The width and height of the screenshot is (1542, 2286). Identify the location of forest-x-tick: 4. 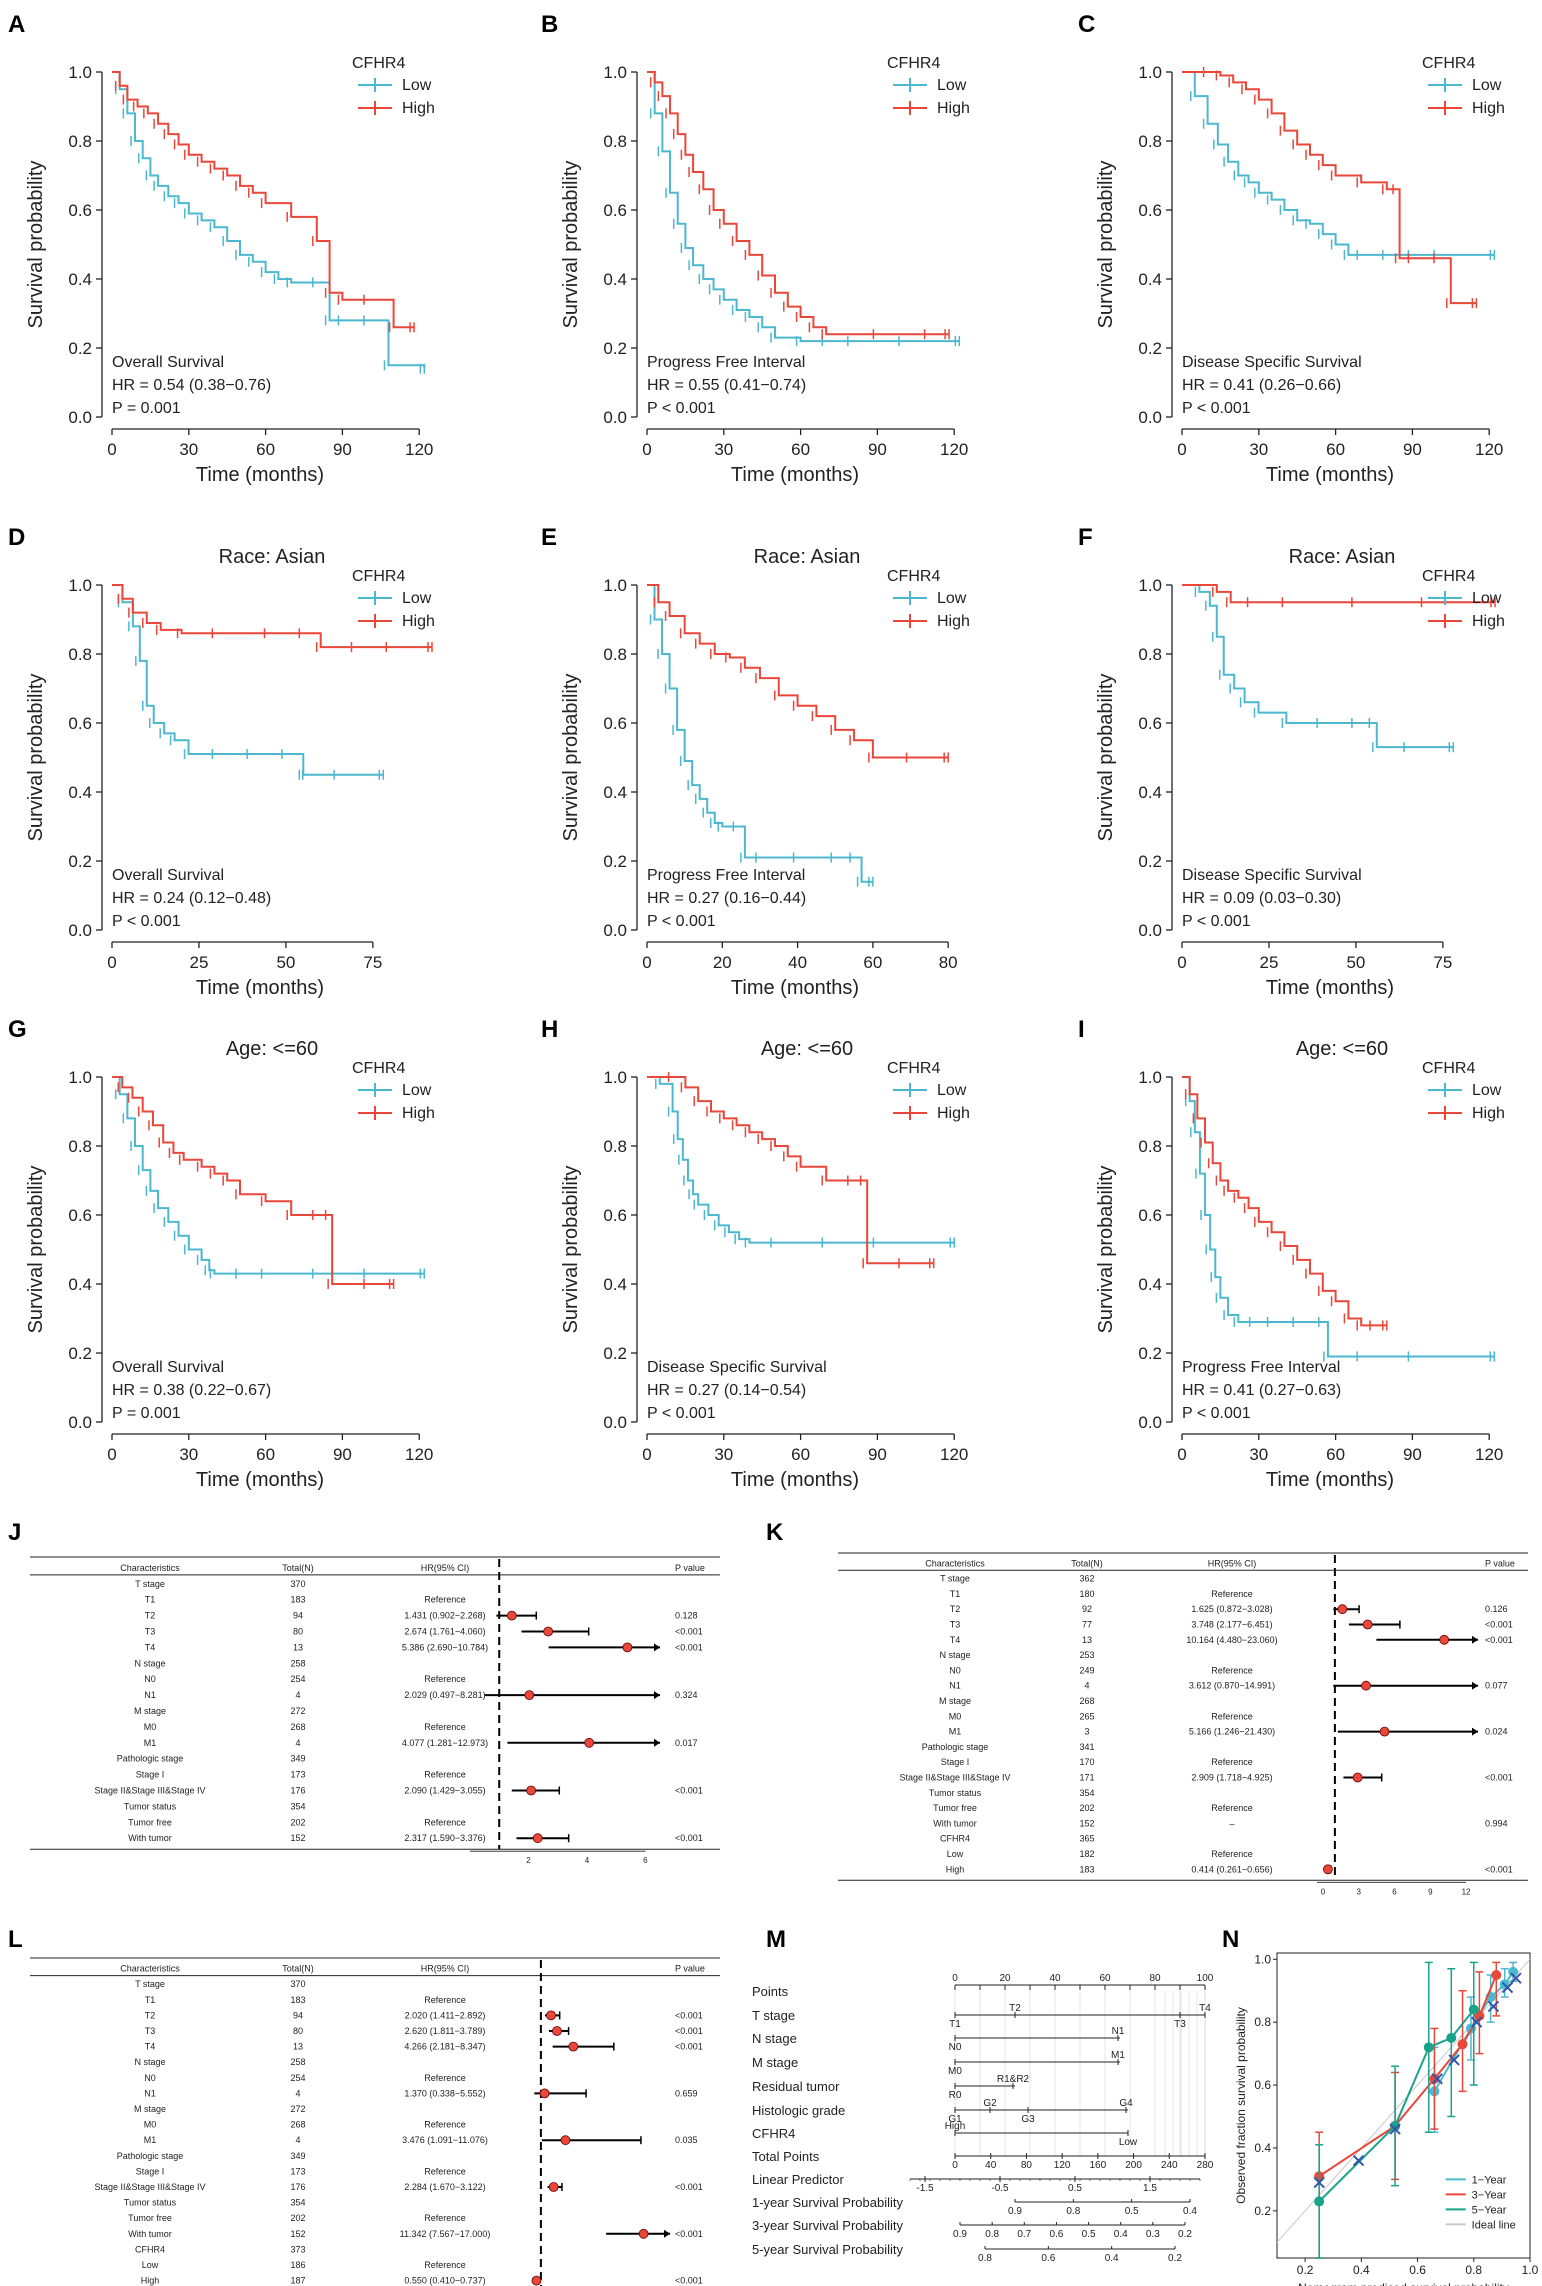
(587, 1860).